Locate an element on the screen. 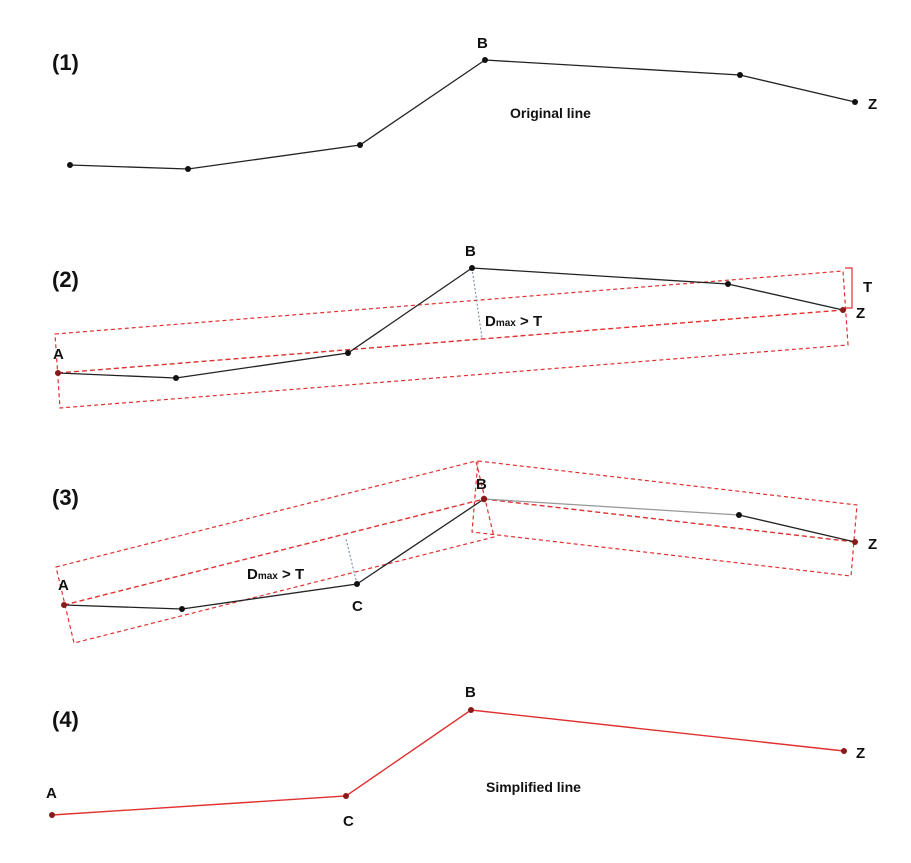 Image resolution: width=911 pixels, height=863 pixels. caption-simplified-line: Simplified line is located at coordinates (533, 787).